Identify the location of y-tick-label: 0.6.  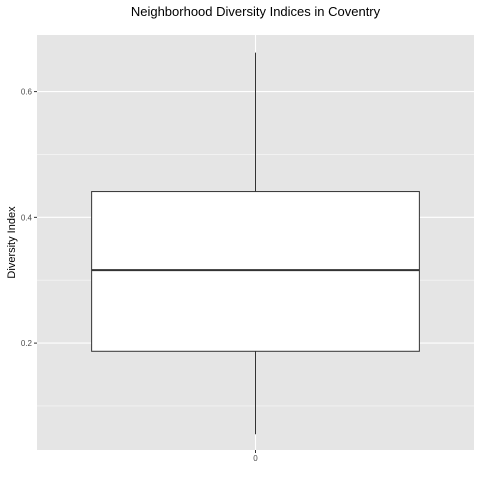
(27, 92).